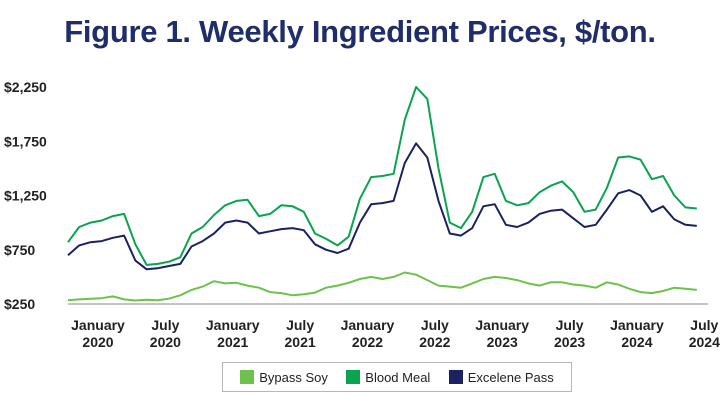 Image resolution: width=720 pixels, height=405 pixels. What do you see at coordinates (293, 377) in the screenshot?
I see `legend-label-bypass-soy: Bypass Soy` at bounding box center [293, 377].